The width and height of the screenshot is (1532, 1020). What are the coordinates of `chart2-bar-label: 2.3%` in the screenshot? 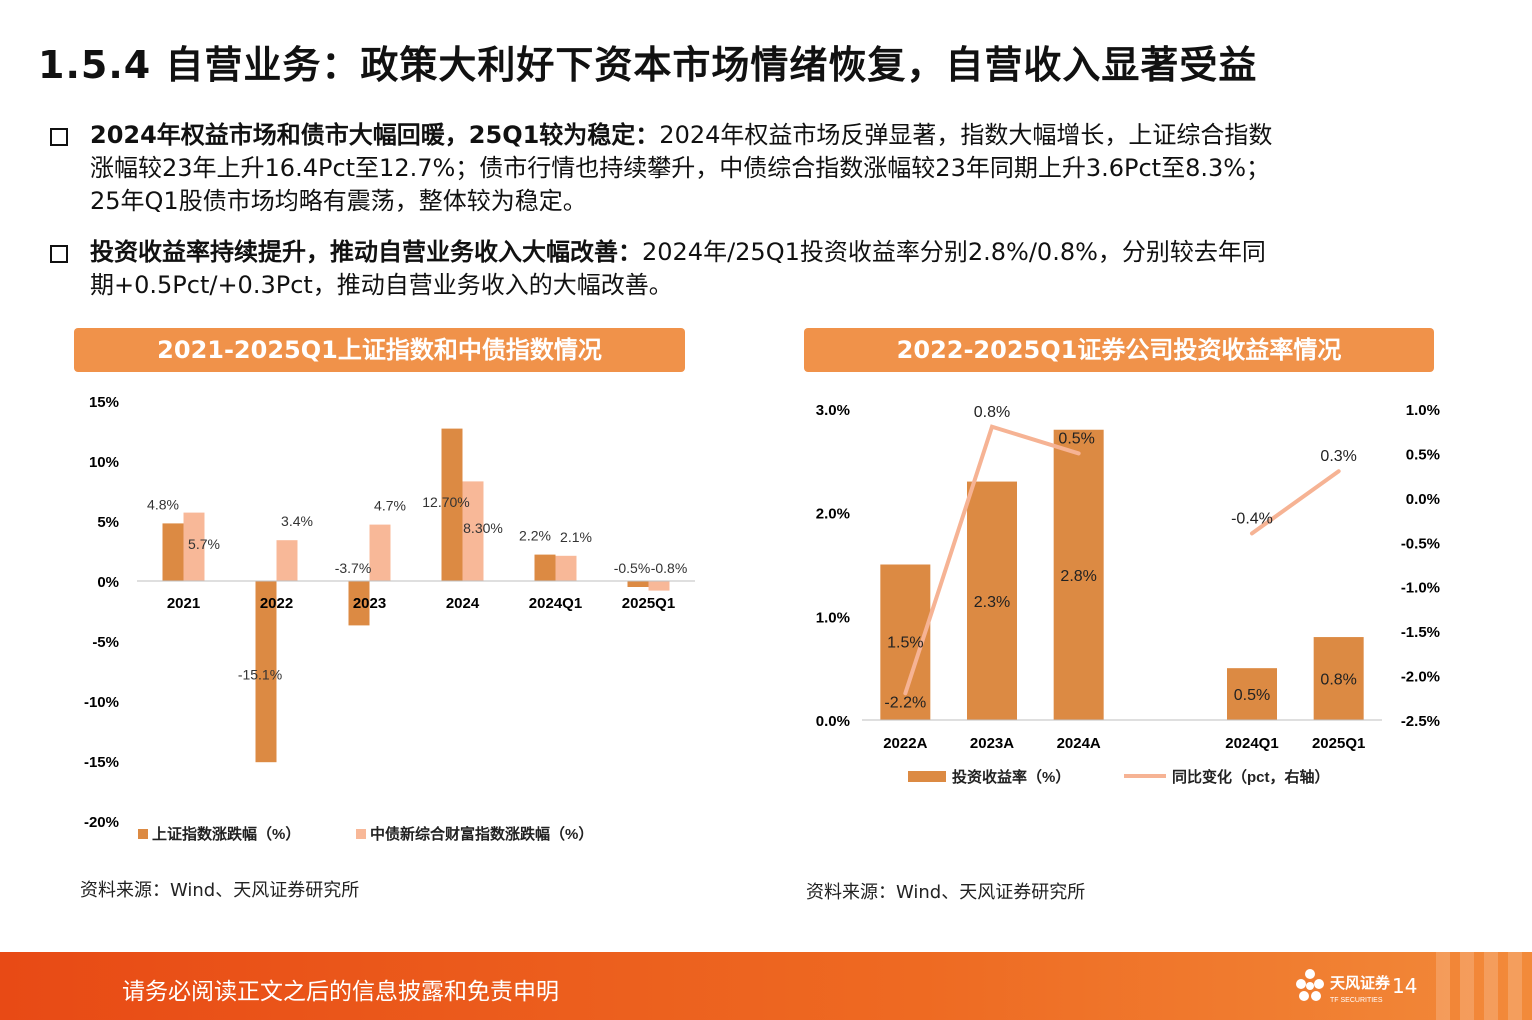 It's located at (992, 602).